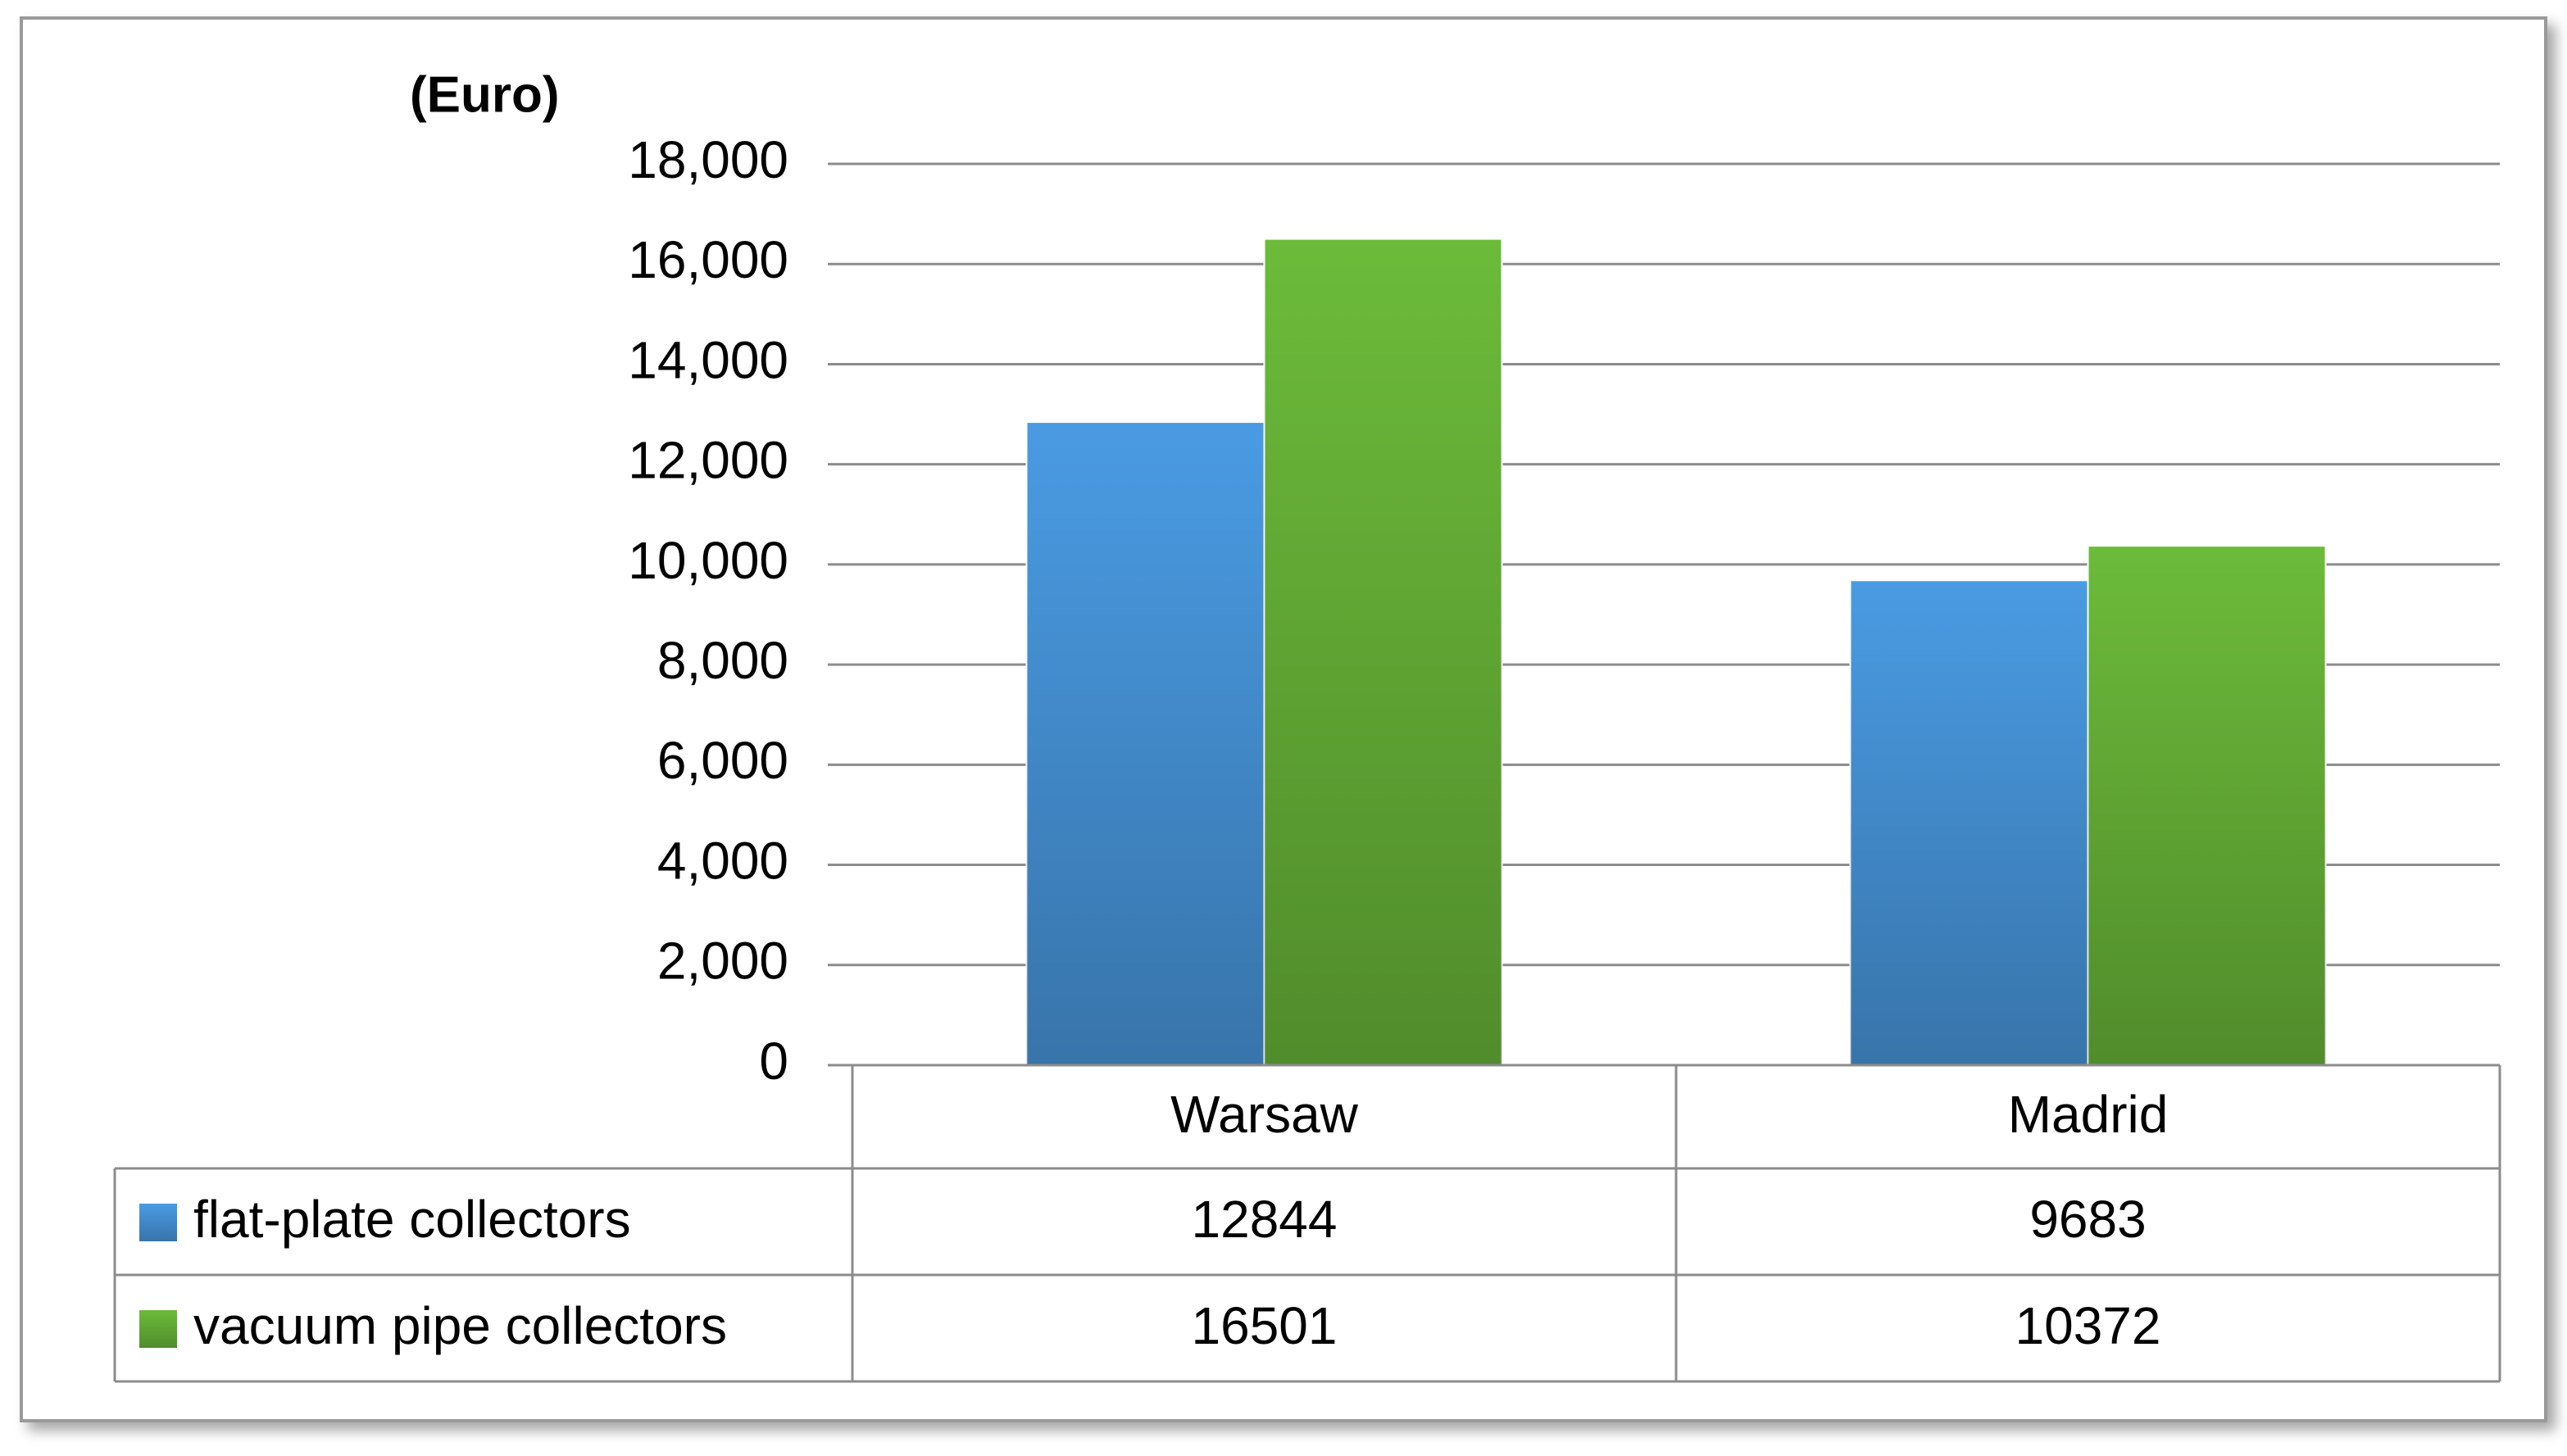  What do you see at coordinates (773, 1062) in the screenshot?
I see `y-tick-label: 0` at bounding box center [773, 1062].